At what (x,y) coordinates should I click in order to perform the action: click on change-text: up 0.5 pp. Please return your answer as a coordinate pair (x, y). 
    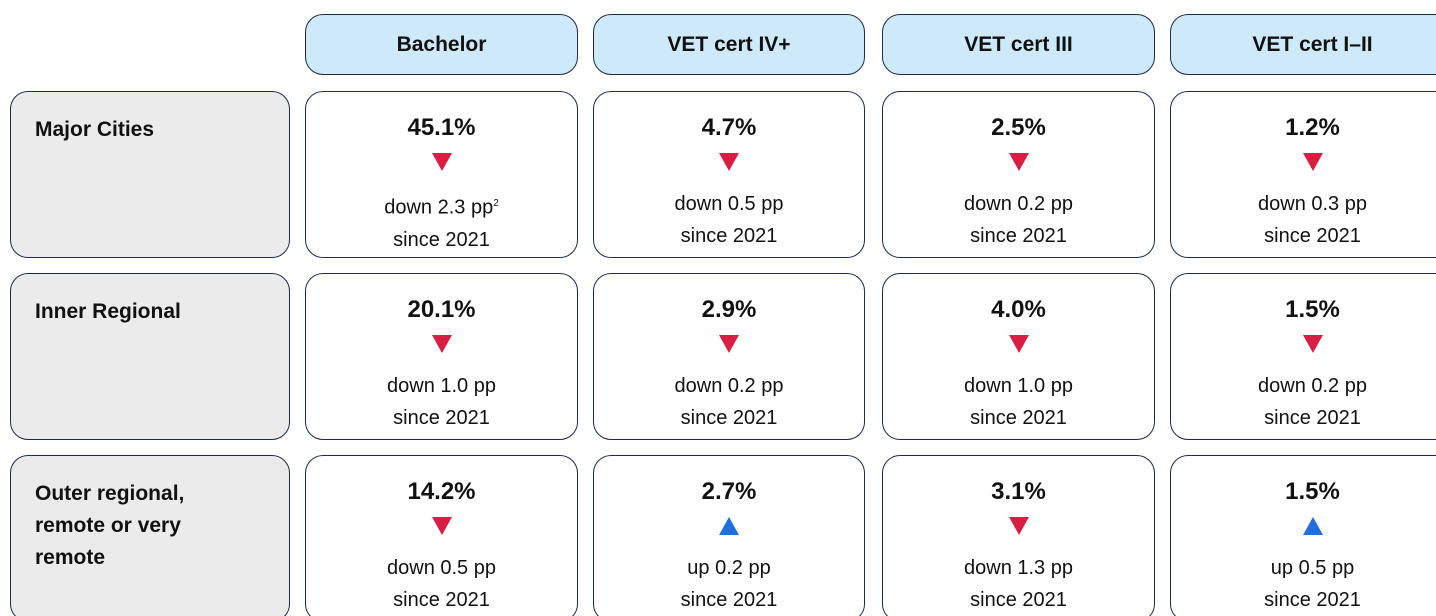
    Looking at the image, I should click on (1312, 568).